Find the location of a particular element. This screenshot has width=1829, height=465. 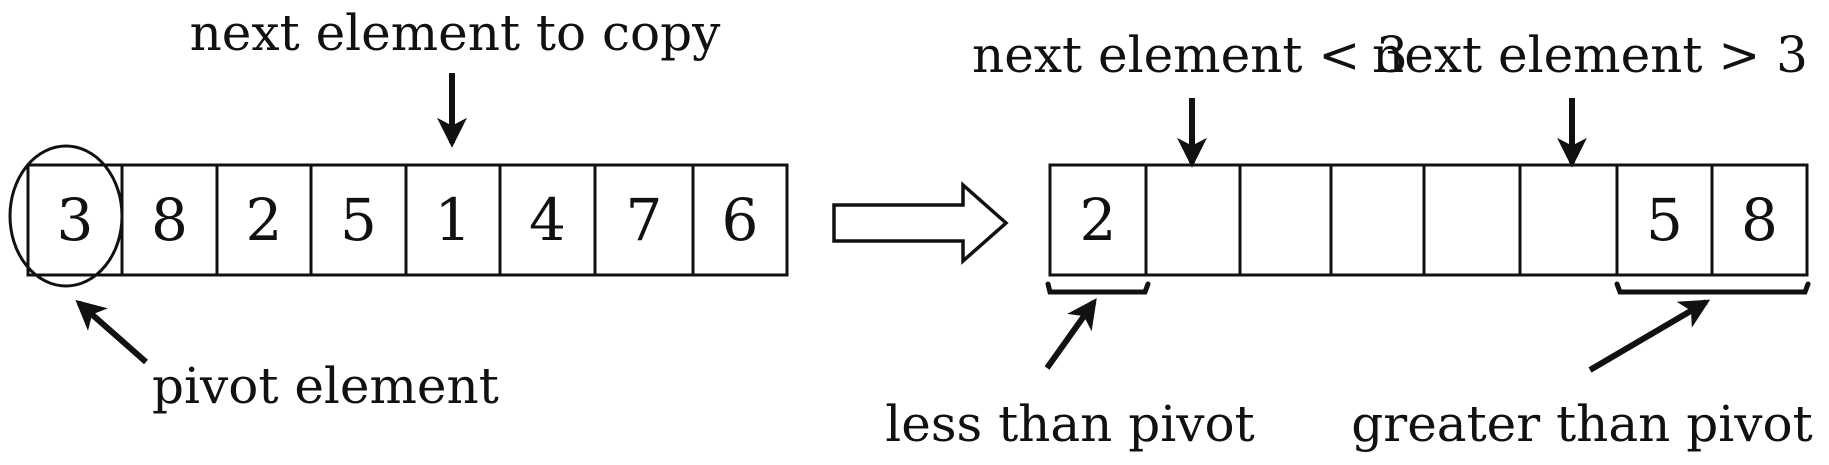

input-array-cell-value: 1 is located at coordinates (453, 220).